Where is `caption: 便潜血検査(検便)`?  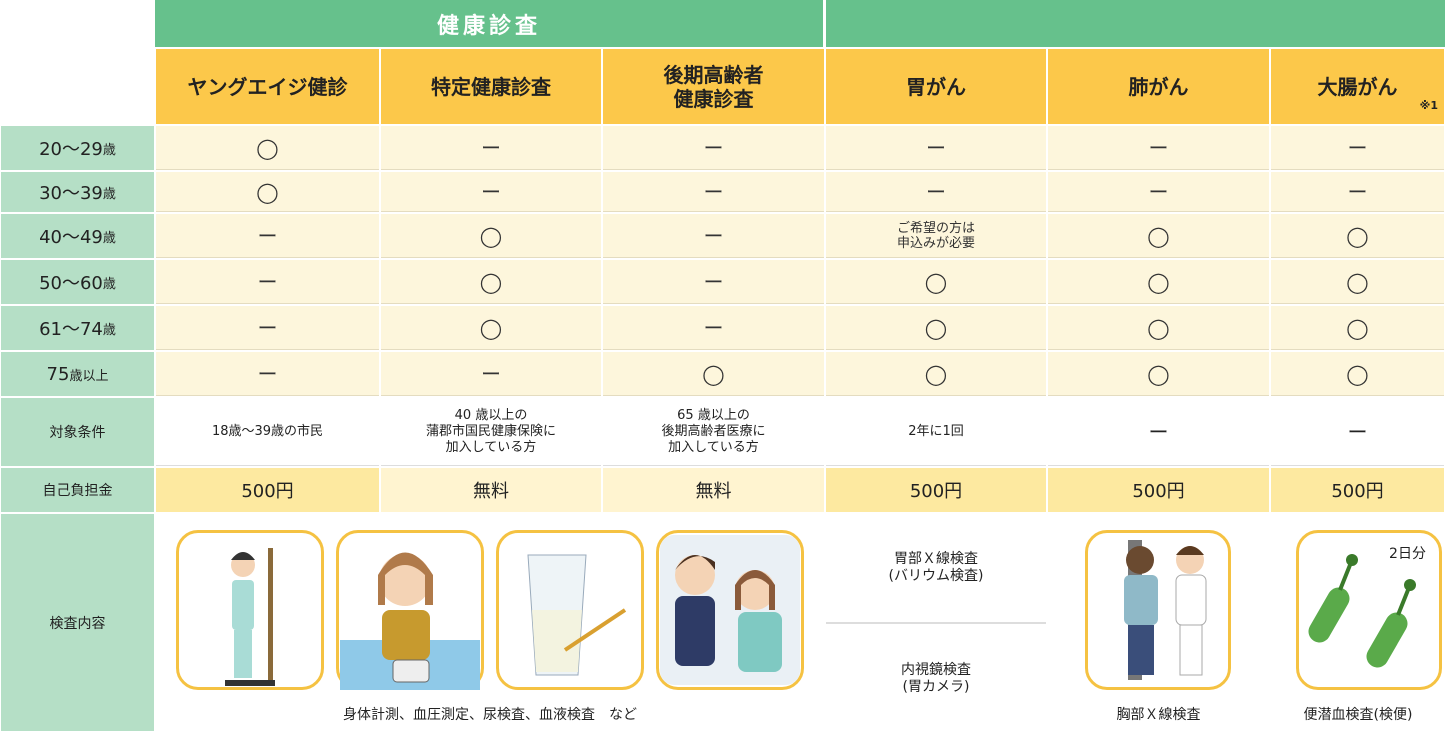
caption: 便潜血検査(検便) is located at coordinates (1358, 715).